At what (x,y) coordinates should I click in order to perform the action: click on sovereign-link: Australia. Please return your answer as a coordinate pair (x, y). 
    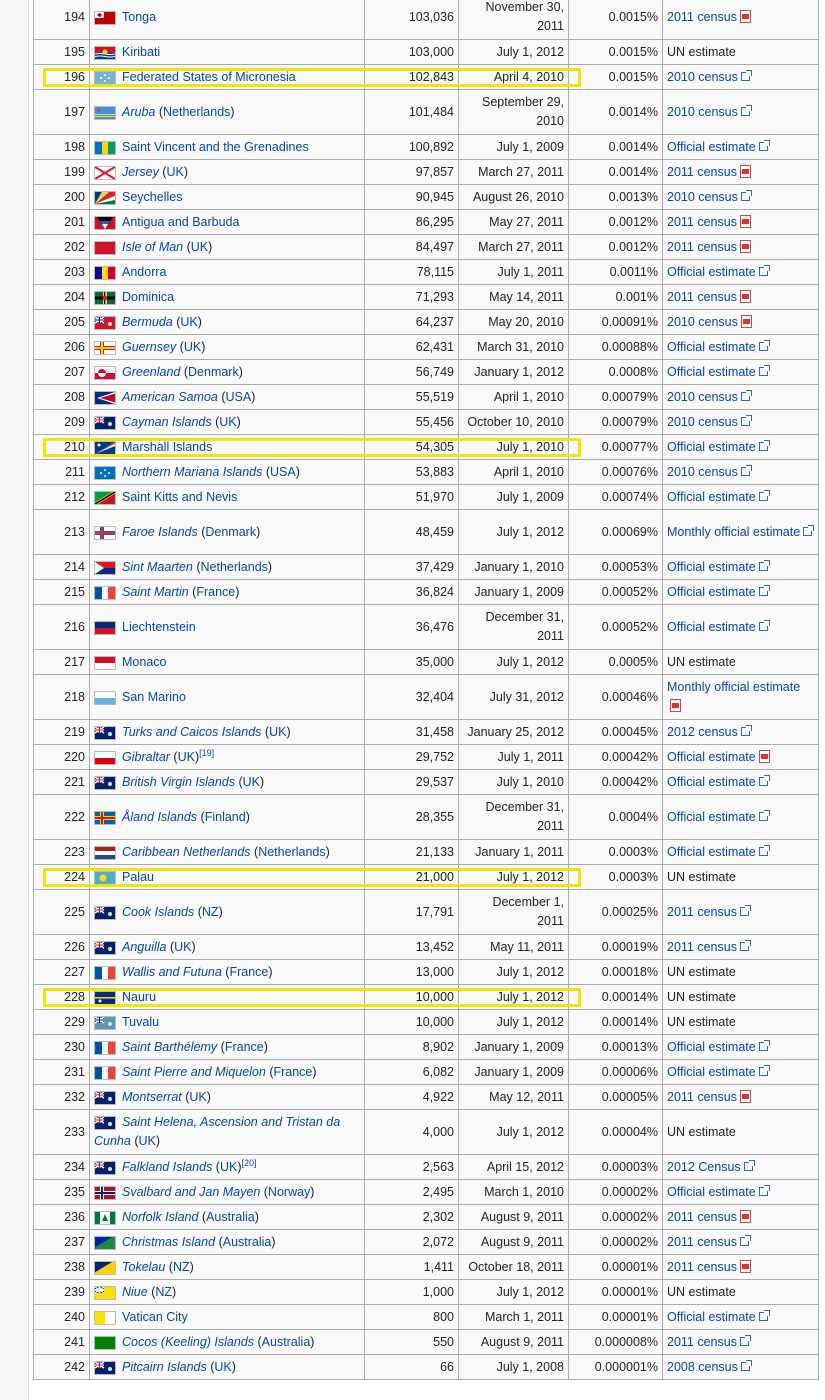
    Looking at the image, I should click on (286, 1341).